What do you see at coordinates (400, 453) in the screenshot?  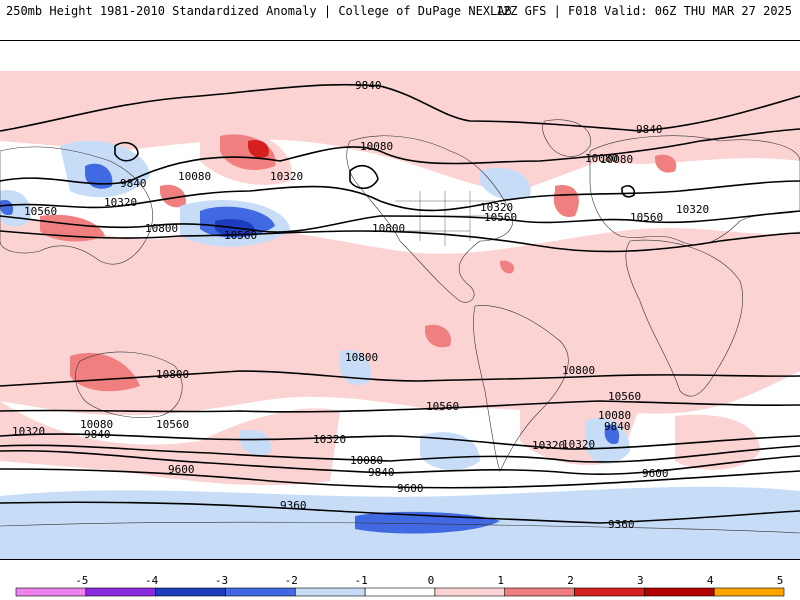 I see `contour-10080-south` at bounding box center [400, 453].